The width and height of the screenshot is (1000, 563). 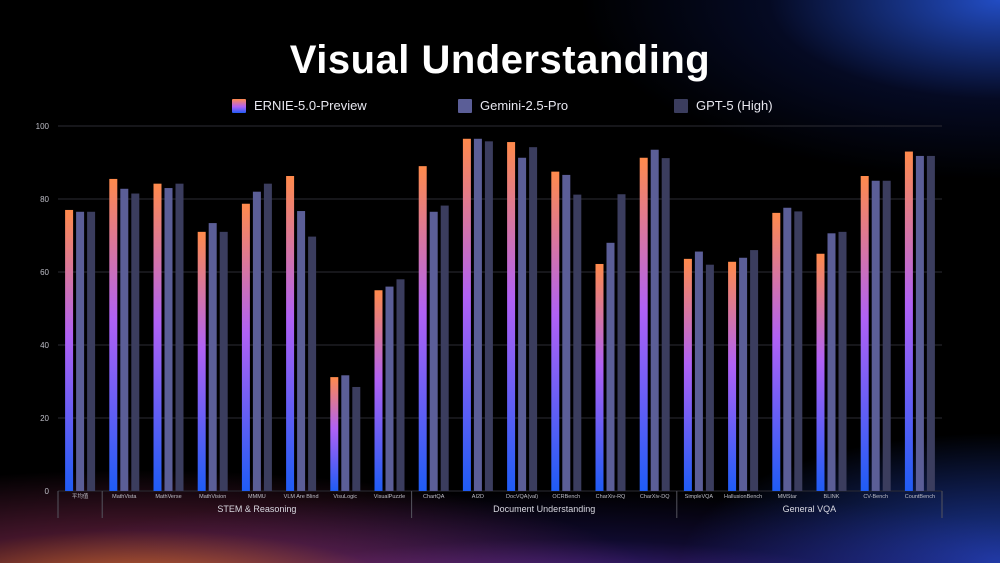 I want to click on y-tick-label: 100, so click(x=43, y=126).